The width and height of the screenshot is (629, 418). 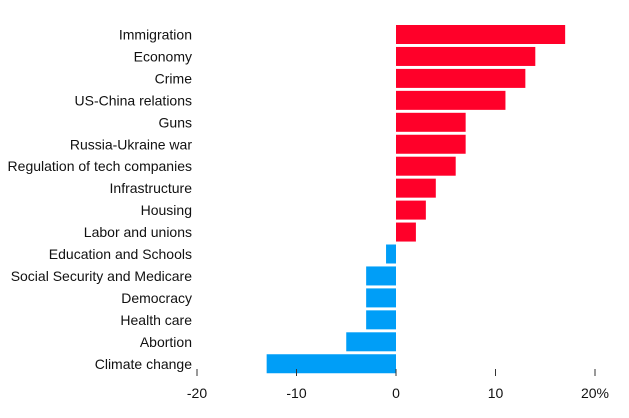 What do you see at coordinates (163, 56) in the screenshot?
I see `category-label: Economy` at bounding box center [163, 56].